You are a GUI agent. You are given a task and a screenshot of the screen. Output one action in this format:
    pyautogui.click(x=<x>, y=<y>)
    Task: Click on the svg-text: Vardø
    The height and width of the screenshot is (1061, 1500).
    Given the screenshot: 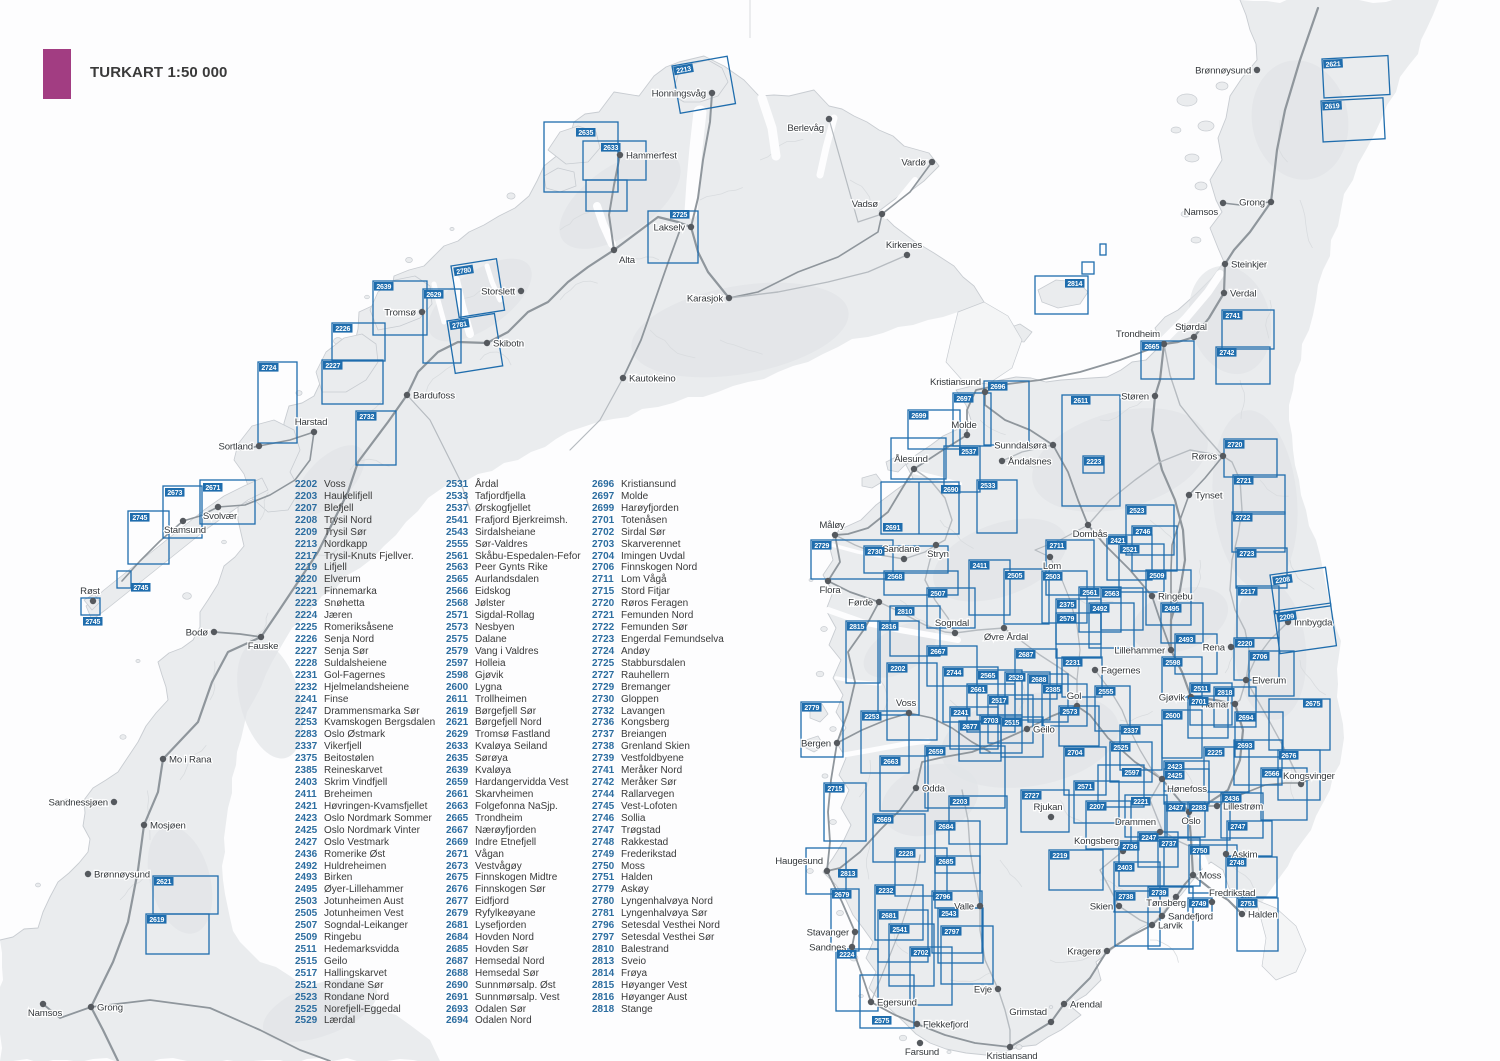 What is the action you would take?
    pyautogui.click(x=913, y=163)
    